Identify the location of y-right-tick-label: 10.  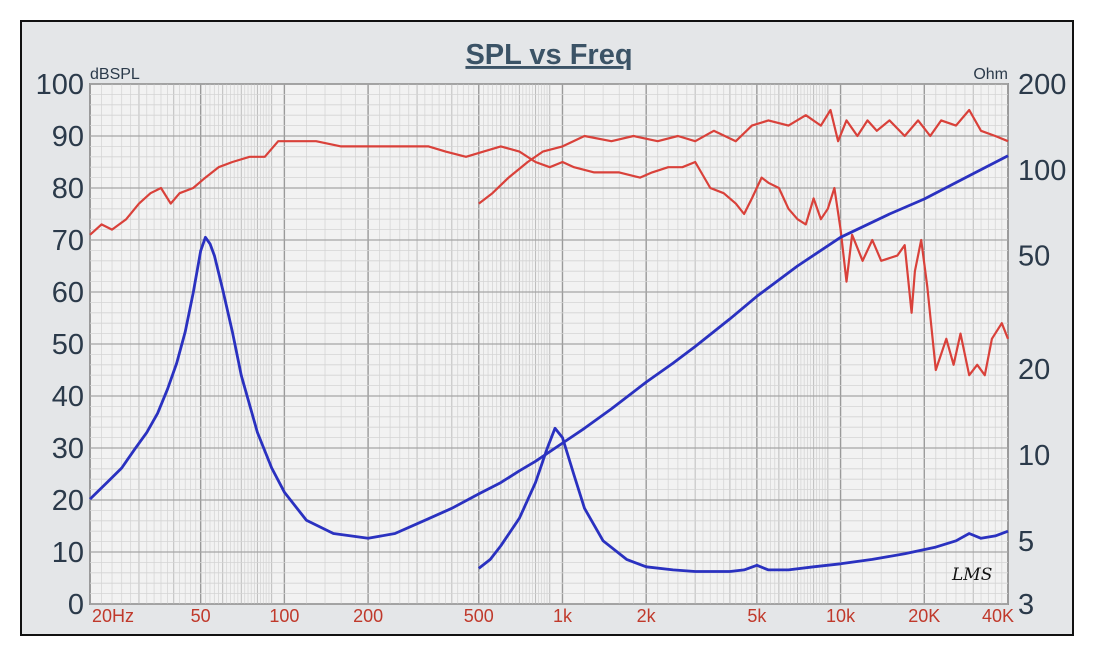
(1034, 456).